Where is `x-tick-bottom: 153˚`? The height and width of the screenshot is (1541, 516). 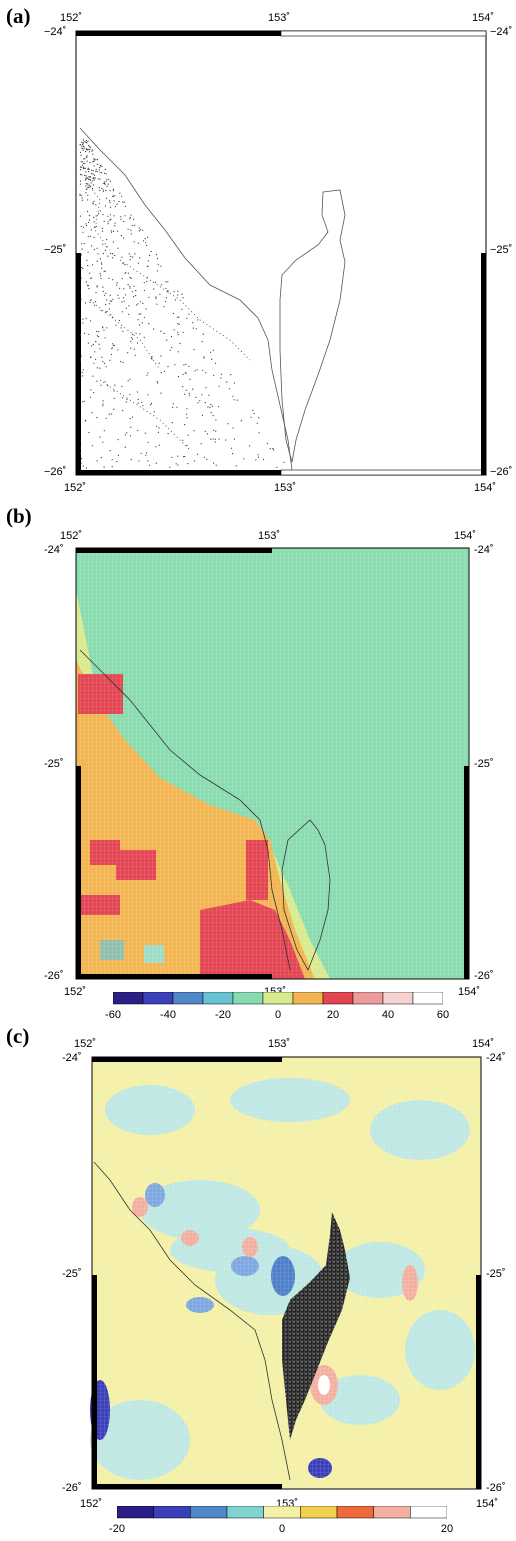
x-tick-bottom: 153˚ is located at coordinates (285, 488).